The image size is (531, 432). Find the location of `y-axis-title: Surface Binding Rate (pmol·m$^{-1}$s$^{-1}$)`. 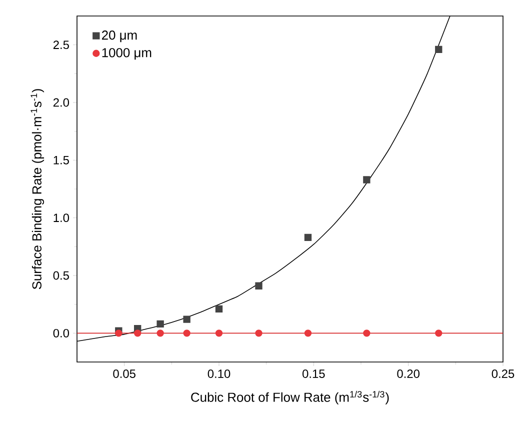

y-axis-title: Surface Binding Rate (pmol·m$^{-1}$s$^{-1}$) is located at coordinates (37, 189).